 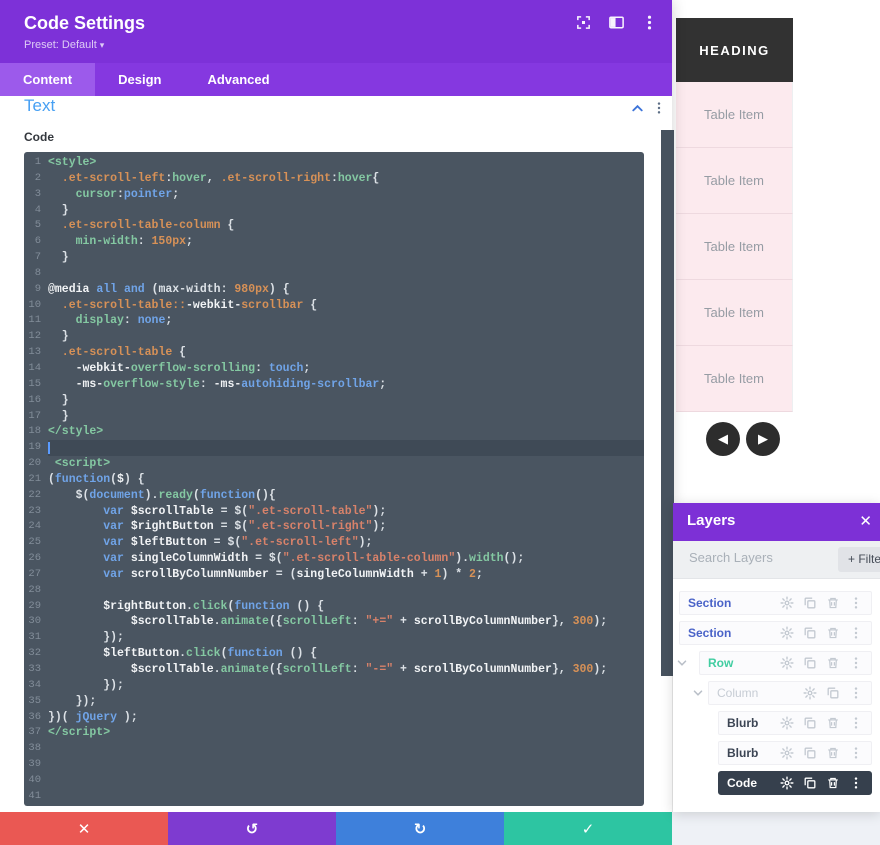 I want to click on layer-card: Row, so click(x=785, y=663).